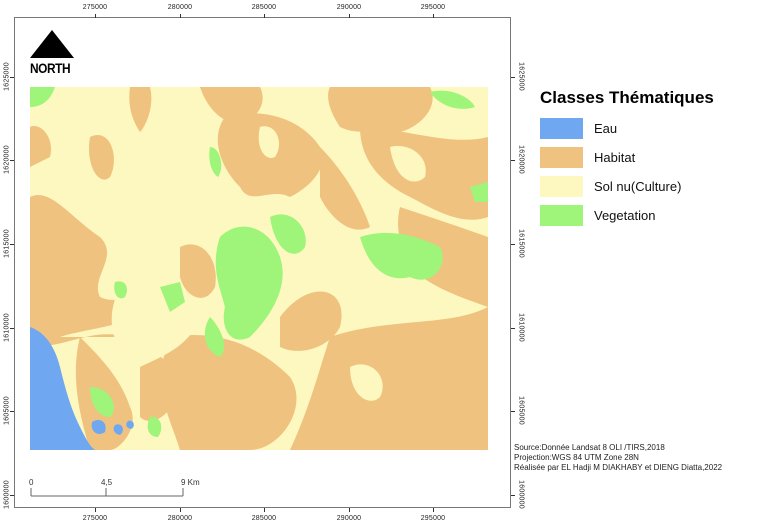 The image size is (757, 531). I want to click on x-tick-label-bottom: 285000, so click(264, 518).